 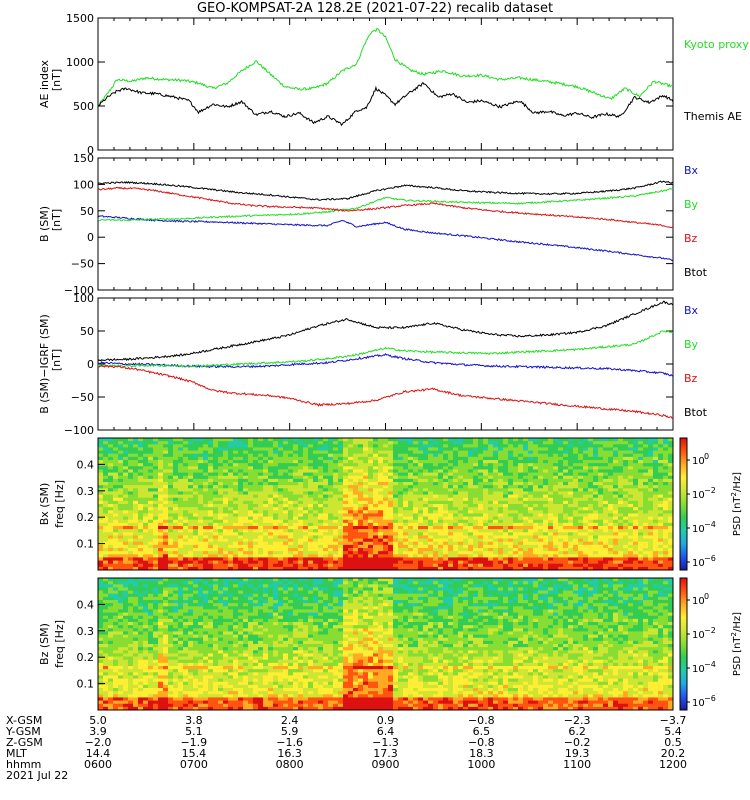 I want to click on y-axis-label: AE index, so click(x=44, y=83).